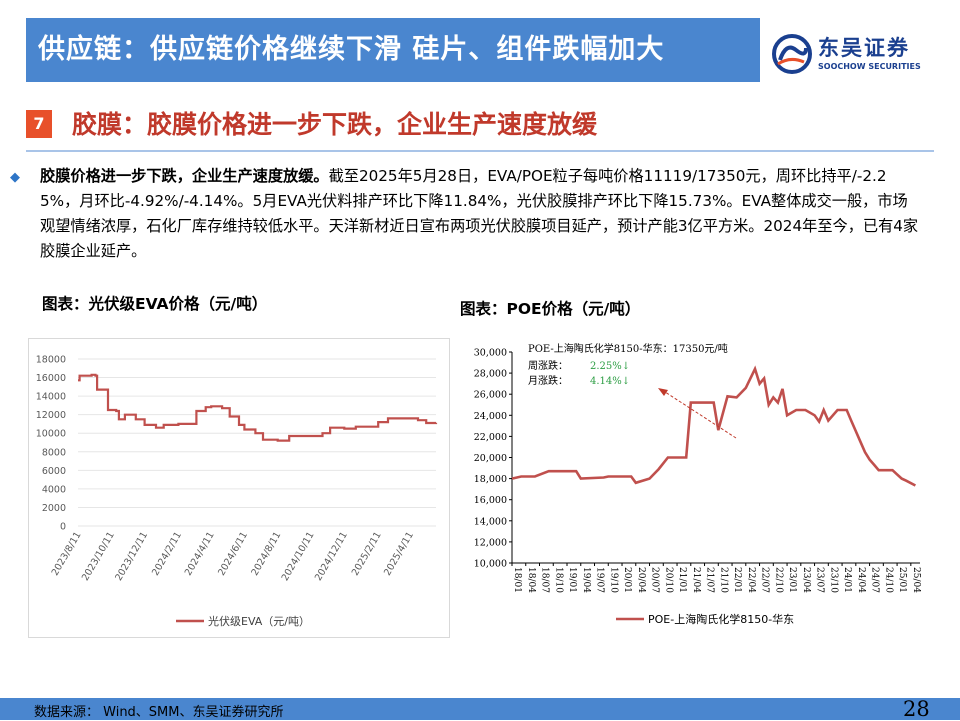  I want to click on poe-annotation-arrow, so click(699, 414).